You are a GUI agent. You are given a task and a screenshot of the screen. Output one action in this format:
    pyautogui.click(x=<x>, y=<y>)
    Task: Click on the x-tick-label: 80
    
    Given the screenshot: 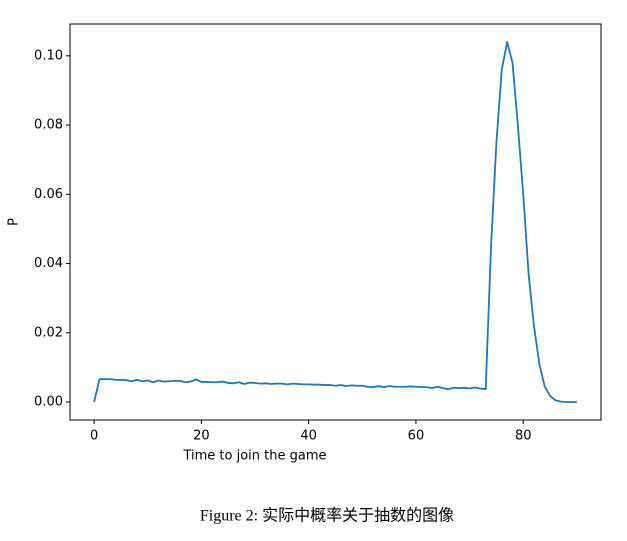 What is the action you would take?
    pyautogui.click(x=523, y=436)
    